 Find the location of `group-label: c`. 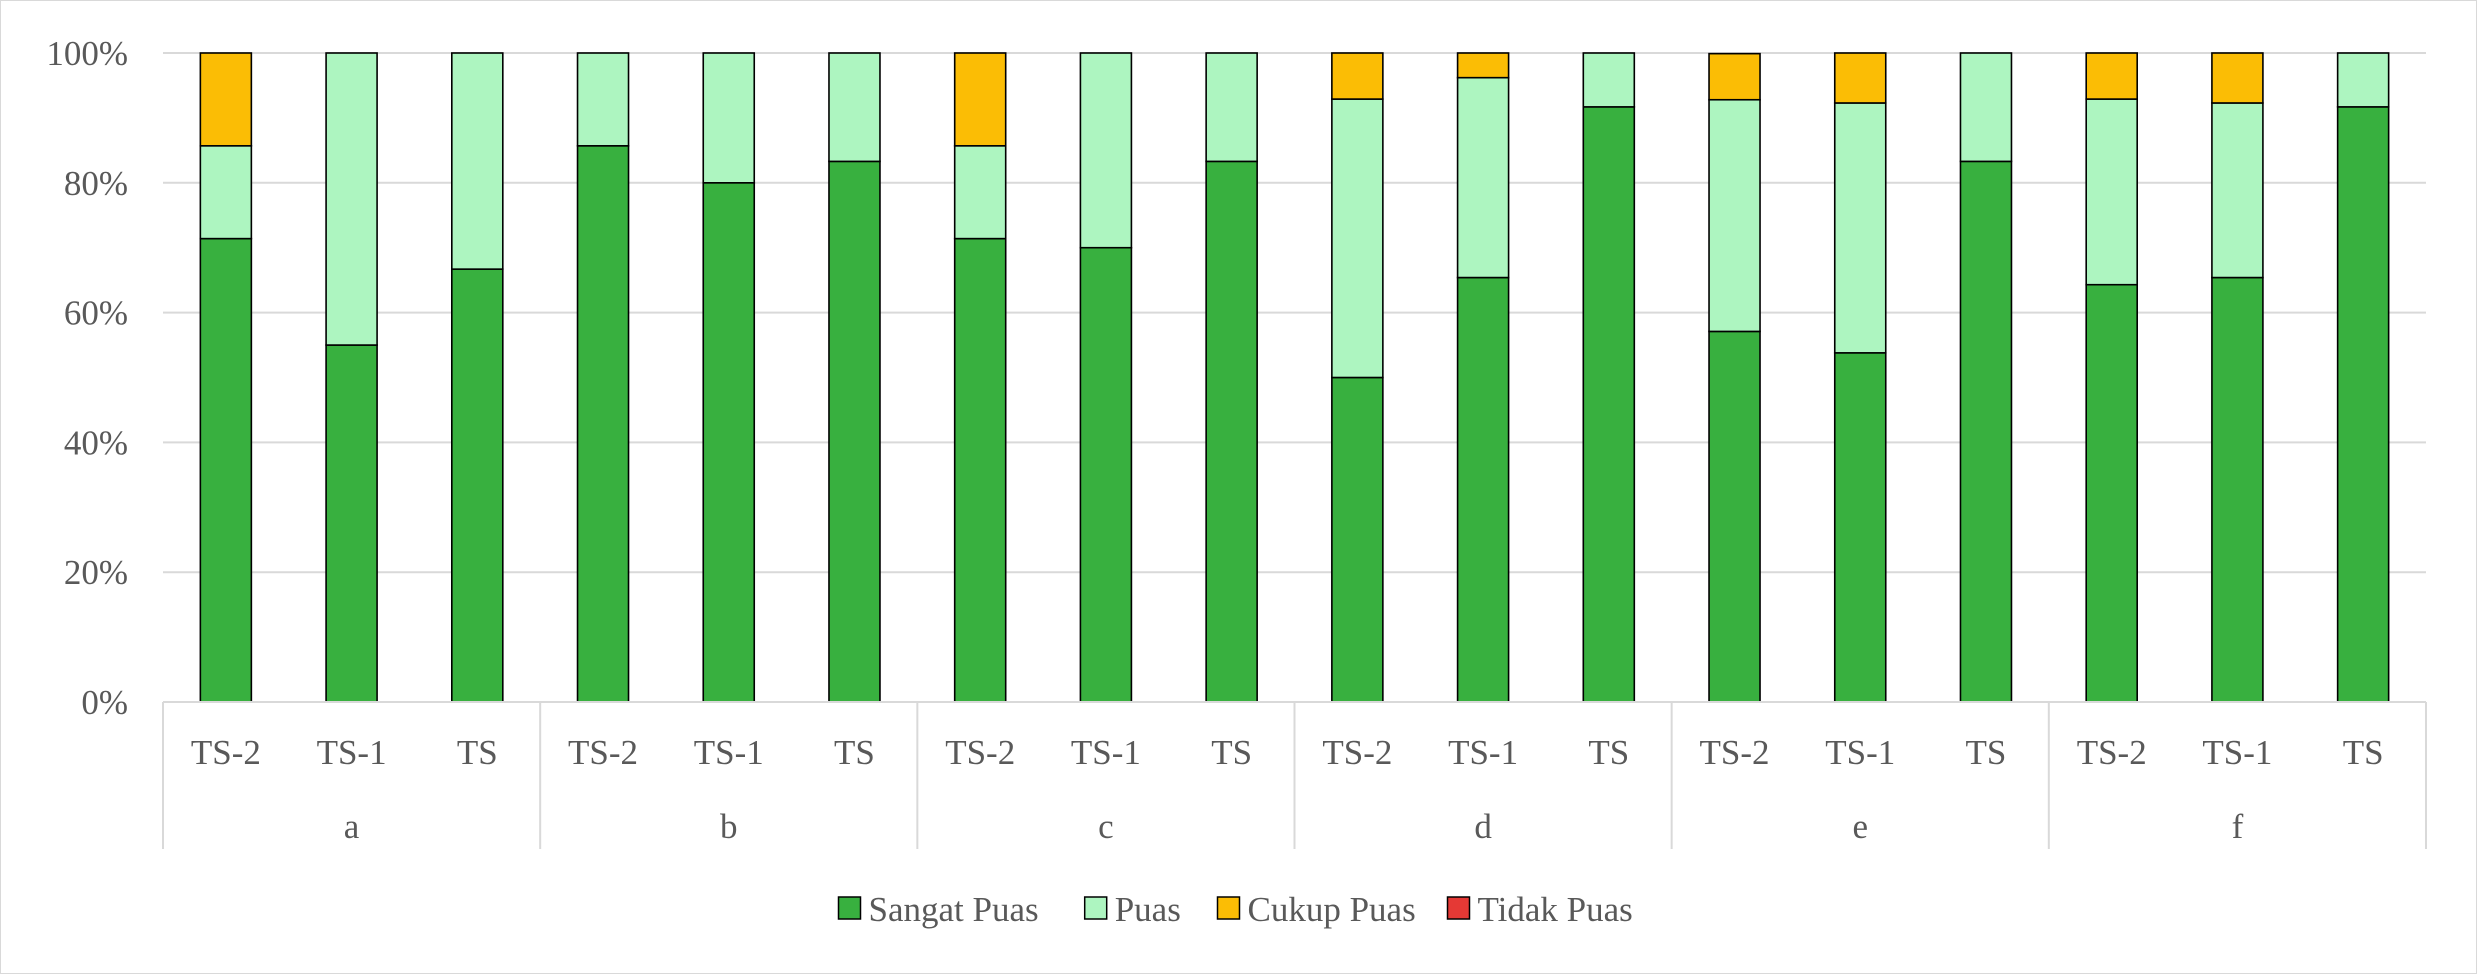

group-label: c is located at coordinates (1106, 826).